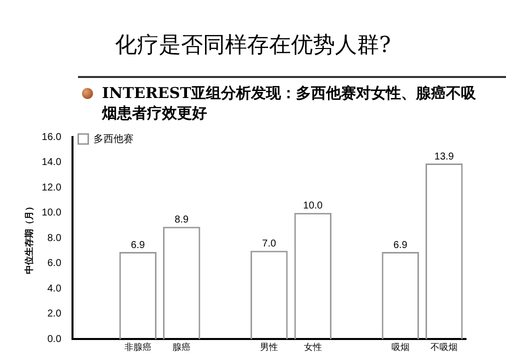 This screenshot has height=358, width=506. What do you see at coordinates (54, 339) in the screenshot?
I see `y-tick-label: 0.0` at bounding box center [54, 339].